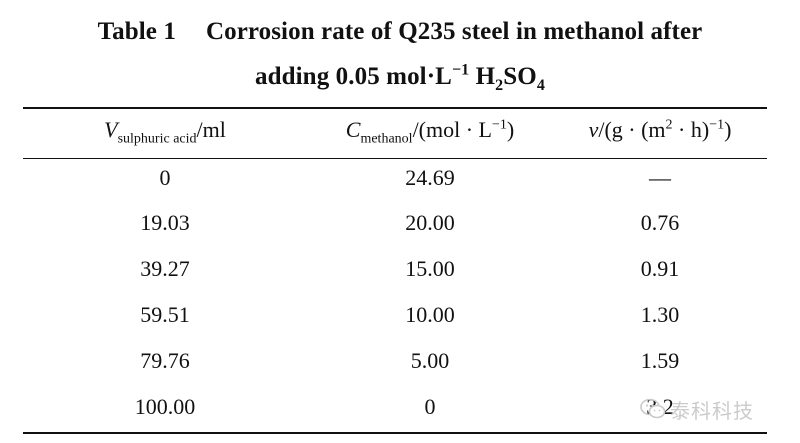 The height and width of the screenshot is (443, 800). What do you see at coordinates (386, 139) in the screenshot?
I see `header-concentration-subscript: methanol` at bounding box center [386, 139].